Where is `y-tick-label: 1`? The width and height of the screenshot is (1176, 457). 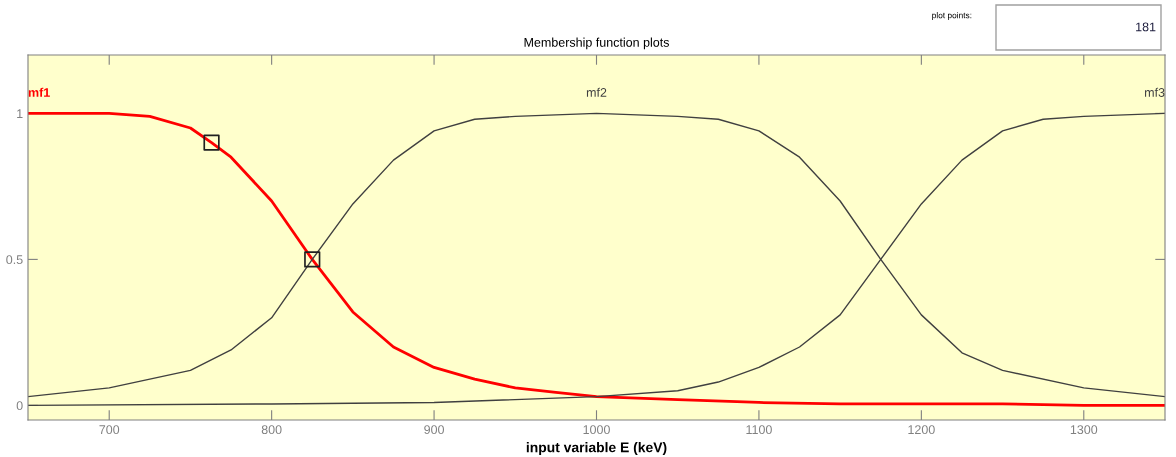 y-tick-label: 1 is located at coordinates (20, 113).